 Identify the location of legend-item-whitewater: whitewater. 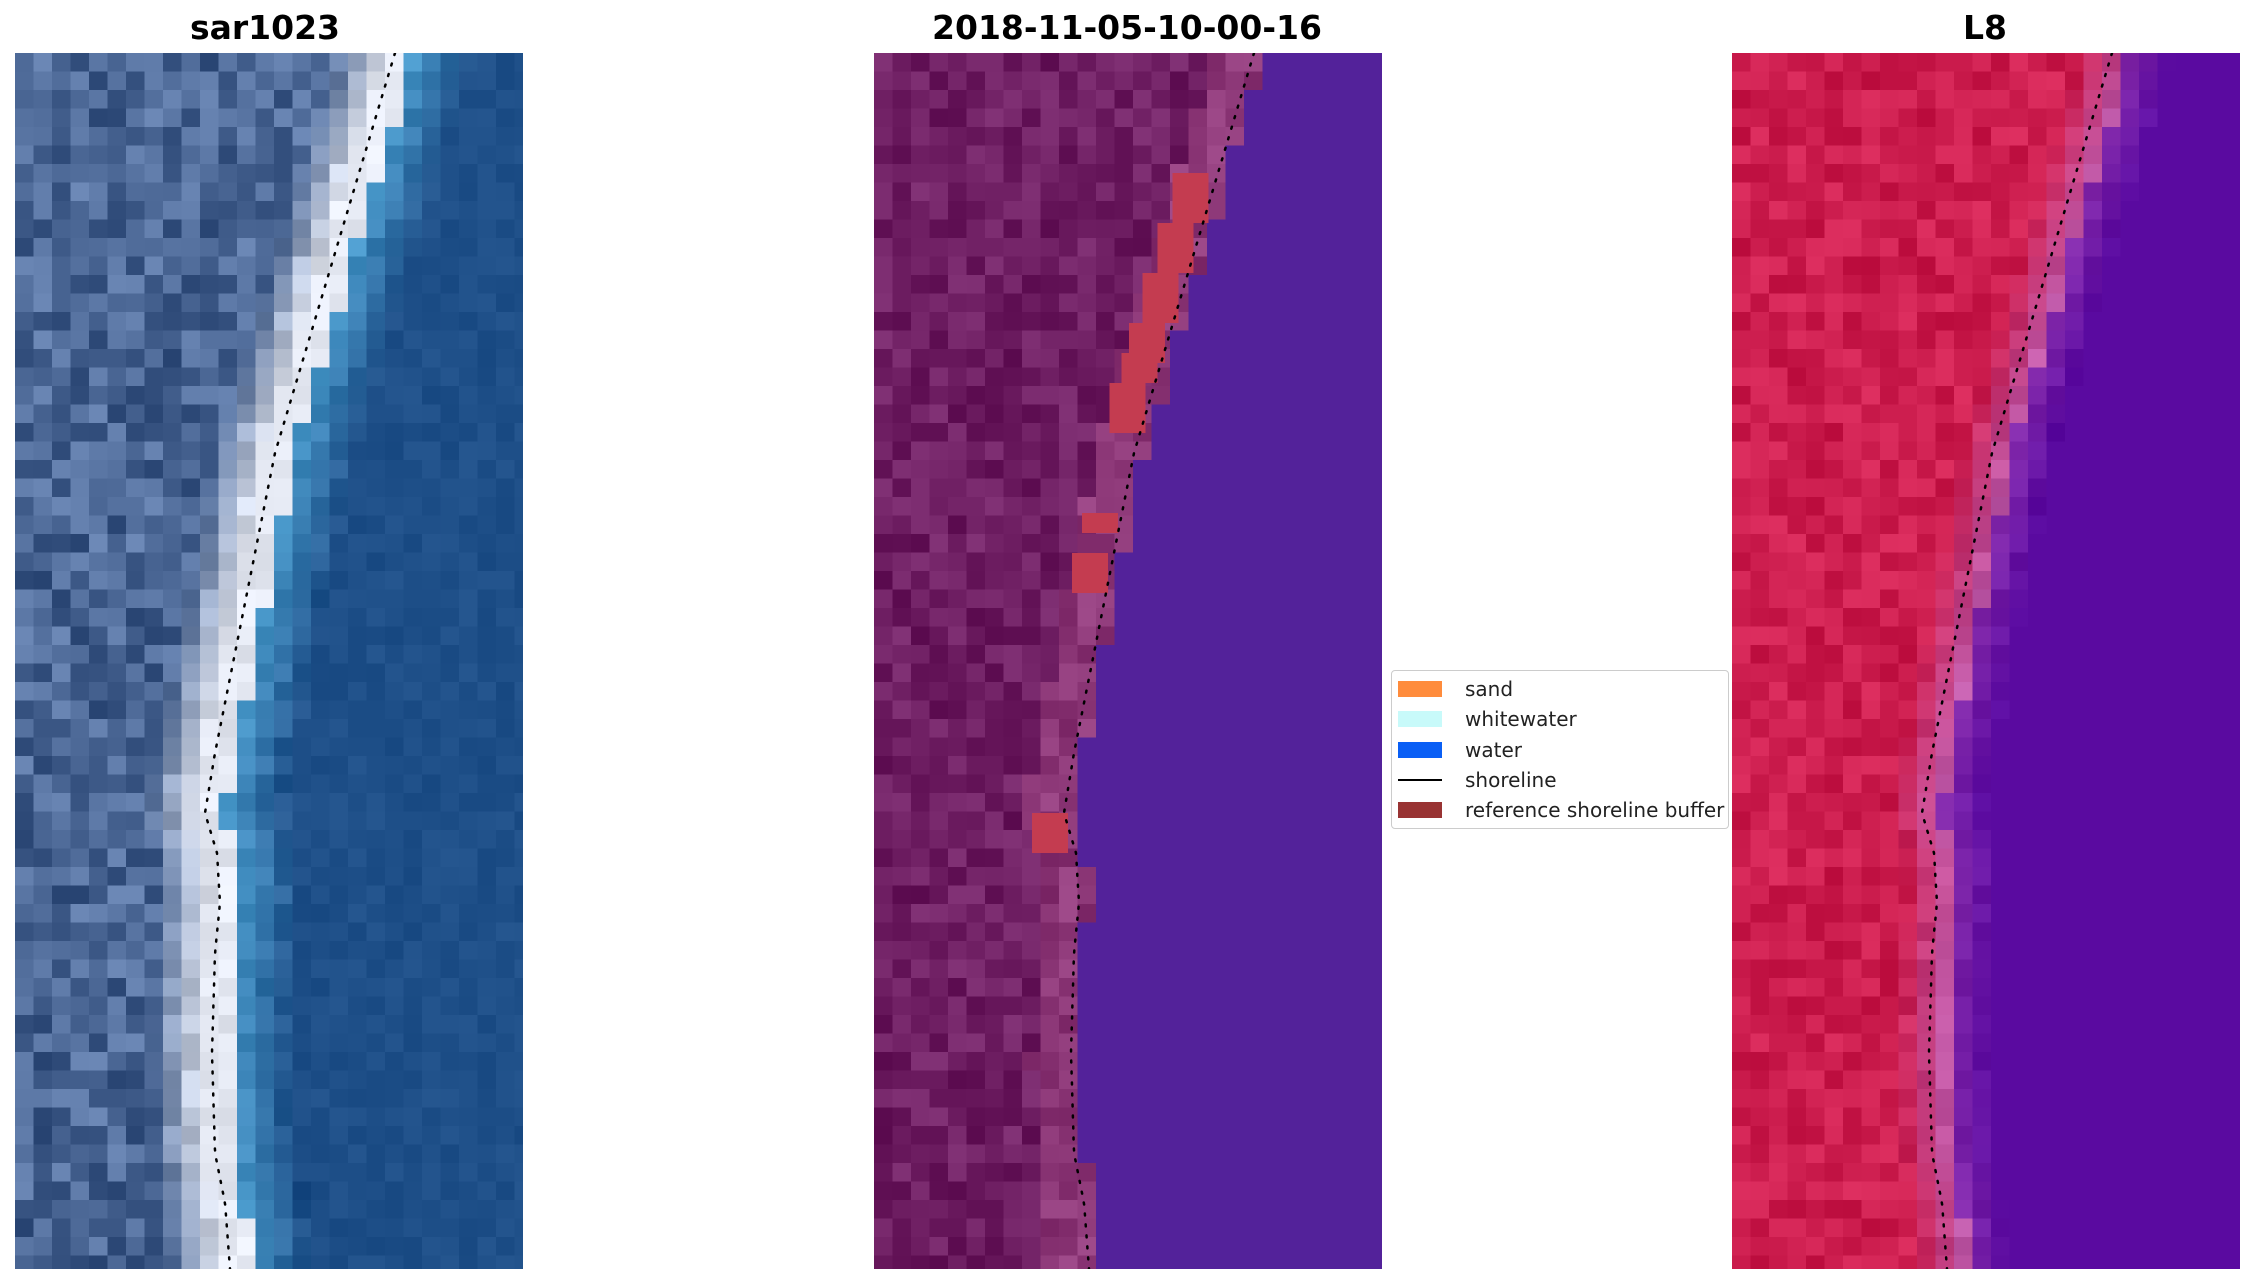
(1563, 719).